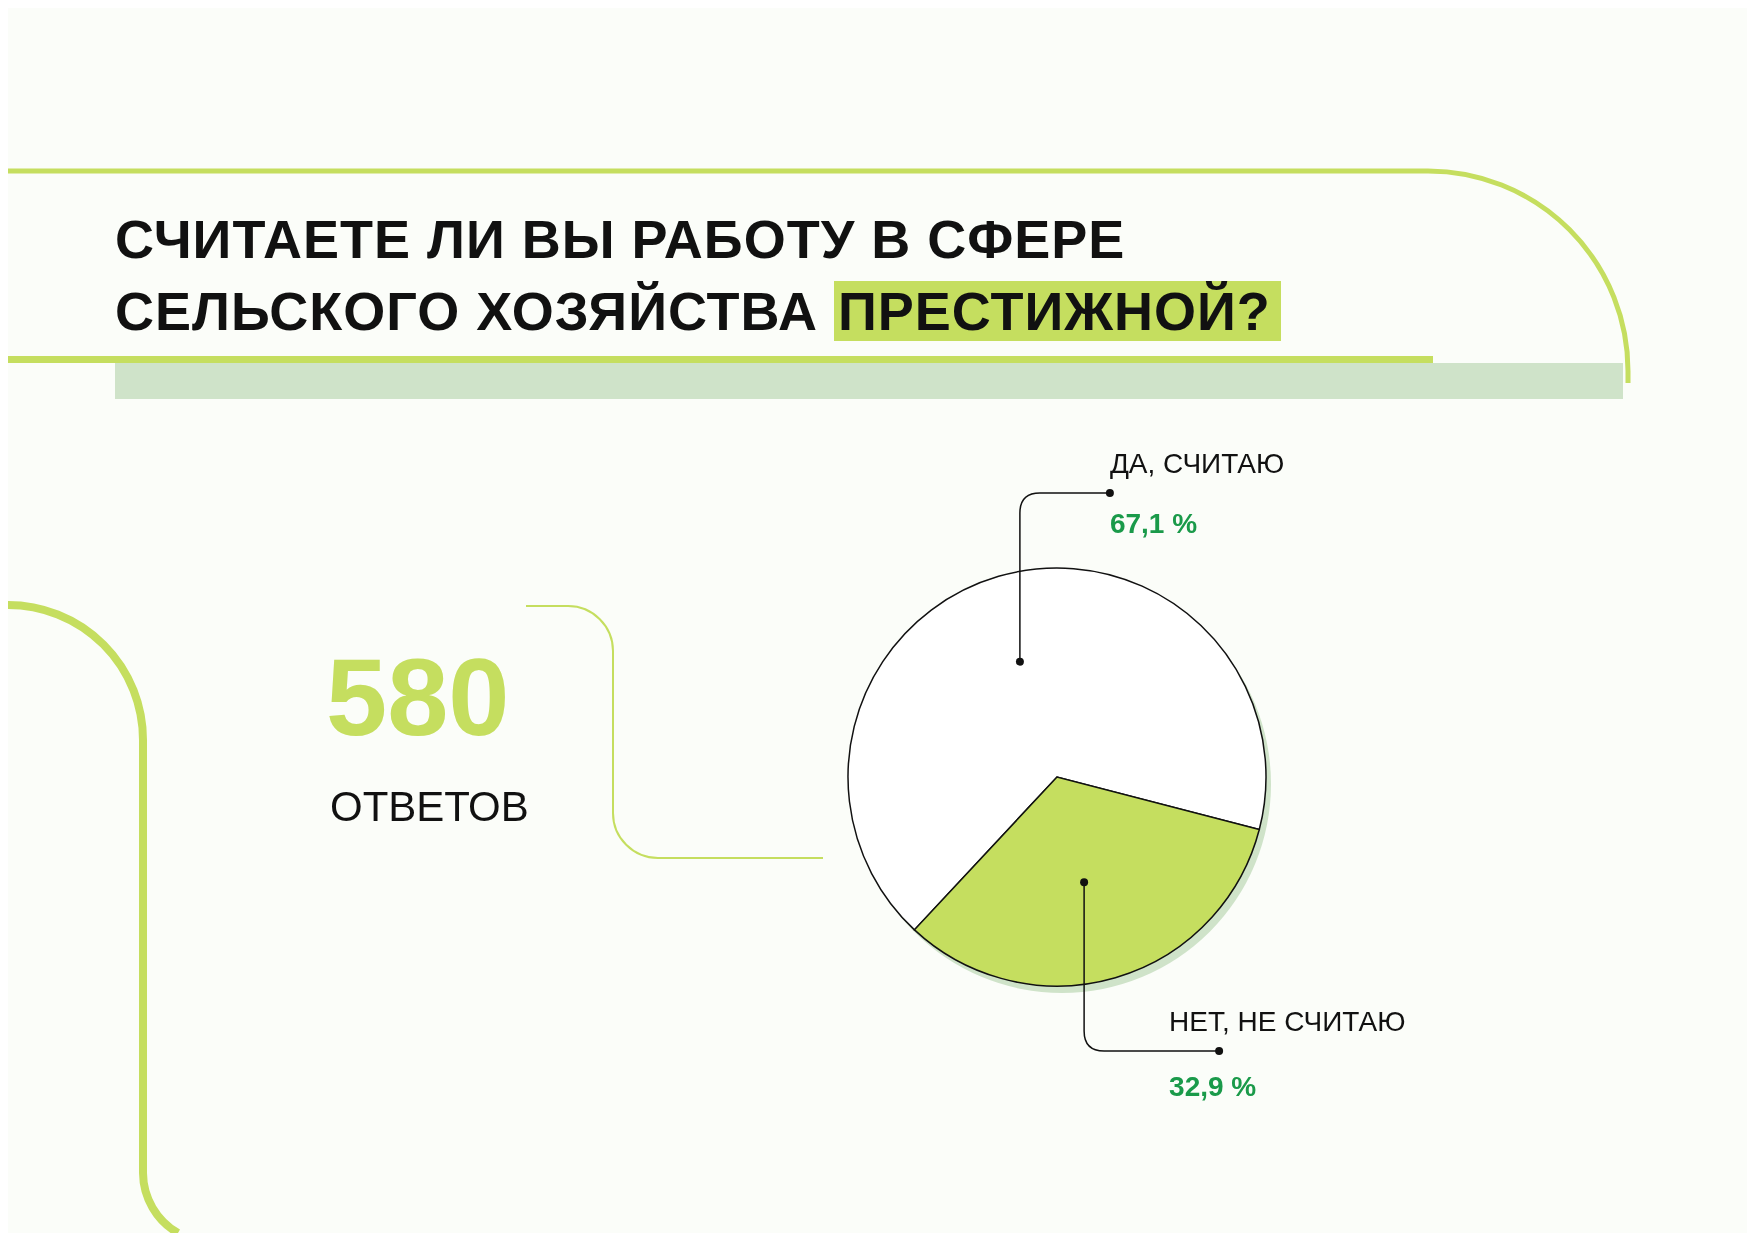 This screenshot has width=1755, height=1241. What do you see at coordinates (1197, 463) in the screenshot?
I see `slice-label: ДА, СЧИТАЮ` at bounding box center [1197, 463].